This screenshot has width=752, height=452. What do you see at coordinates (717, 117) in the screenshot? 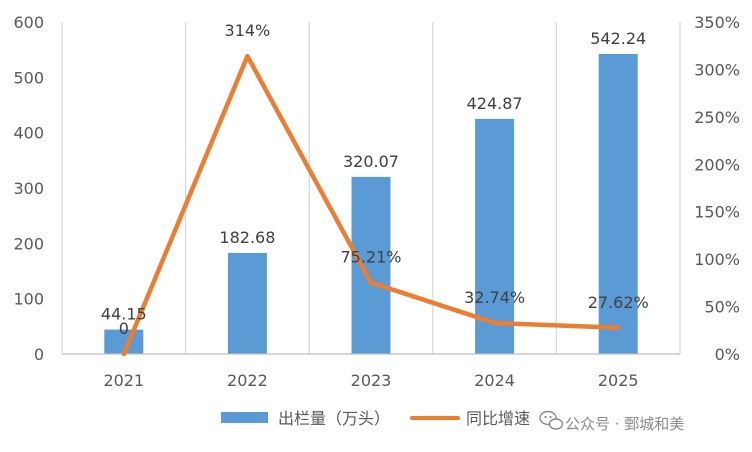
I see `y-right-tick-label: 250%` at bounding box center [717, 117].